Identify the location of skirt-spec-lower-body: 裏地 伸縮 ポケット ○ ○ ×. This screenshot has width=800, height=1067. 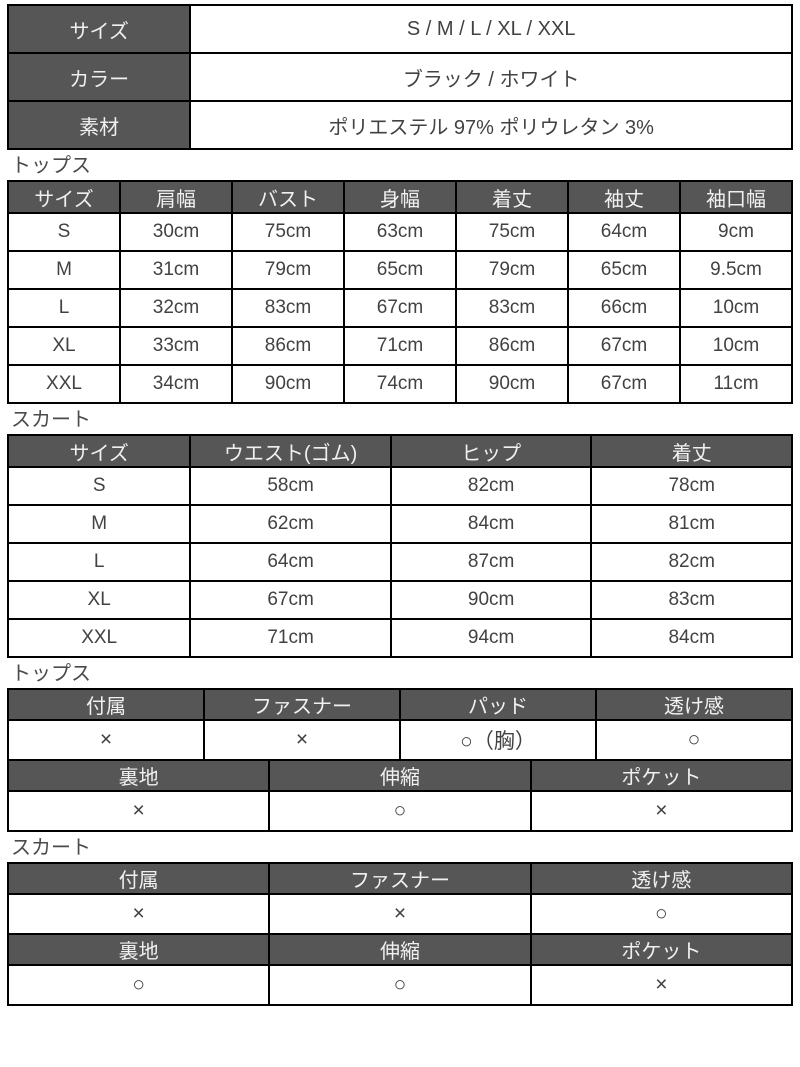
(400, 969).